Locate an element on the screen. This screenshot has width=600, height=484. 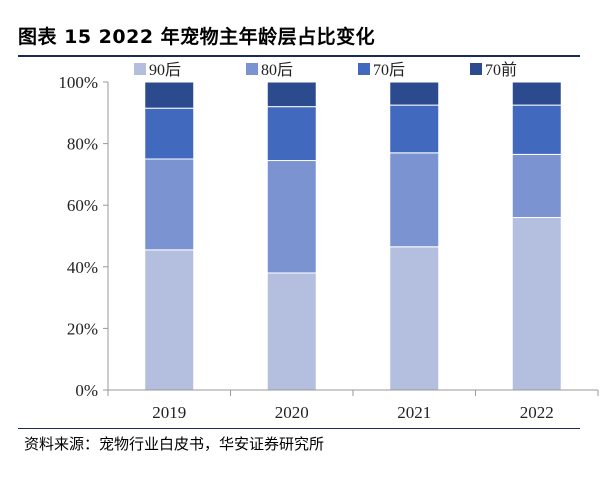
x-axis: 2019 2020 2021 2022 is located at coordinates (353, 405).